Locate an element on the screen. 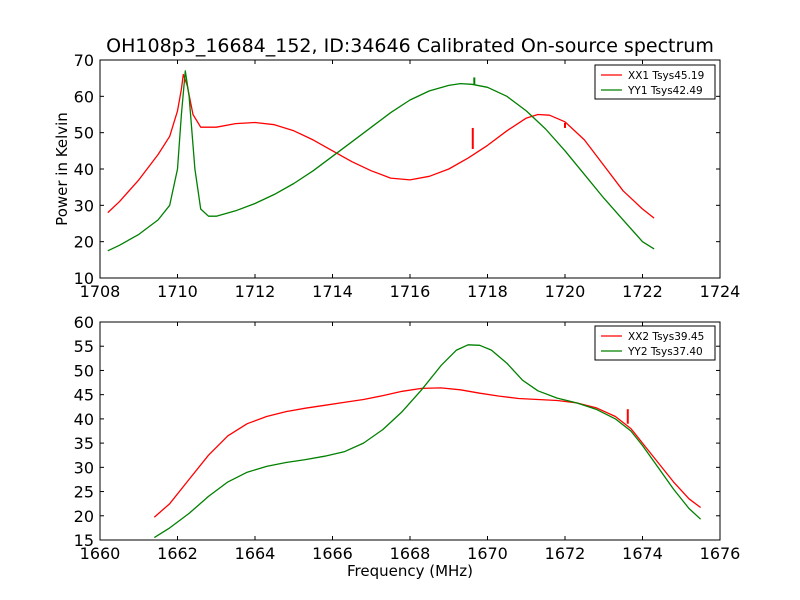 The height and width of the screenshot is (600, 800). legend-entry: YY2 Tsys37.40 is located at coordinates (665, 352).